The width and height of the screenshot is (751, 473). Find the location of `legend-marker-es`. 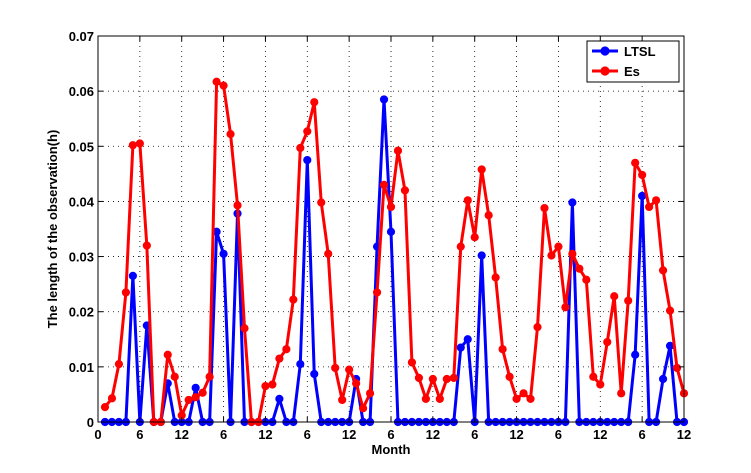

legend-marker-es is located at coordinates (605, 71).